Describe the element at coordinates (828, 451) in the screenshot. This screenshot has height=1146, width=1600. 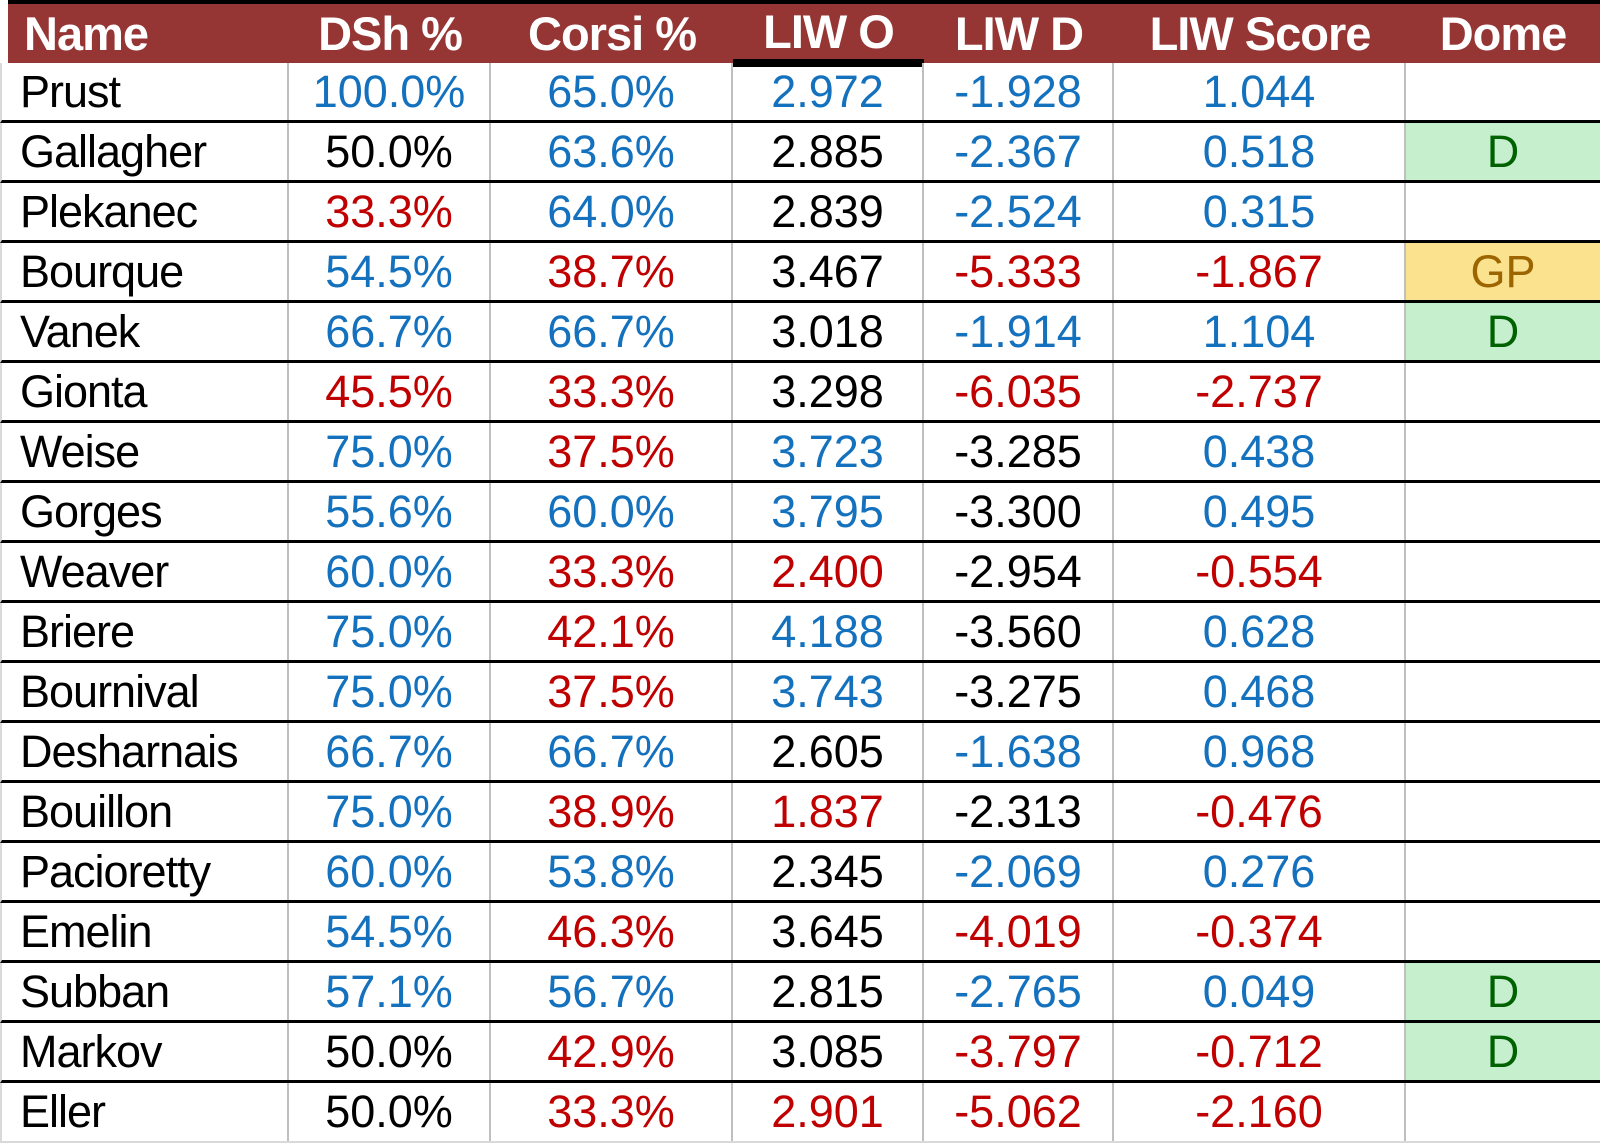
I see `liw-o-cell: 3.723` at that location.